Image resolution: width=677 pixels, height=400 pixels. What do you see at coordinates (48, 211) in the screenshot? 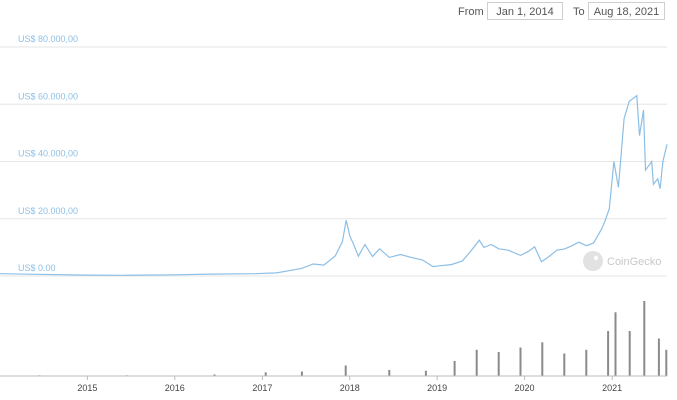
I see `y-tick-label: US$ 20.000,00` at bounding box center [48, 211].